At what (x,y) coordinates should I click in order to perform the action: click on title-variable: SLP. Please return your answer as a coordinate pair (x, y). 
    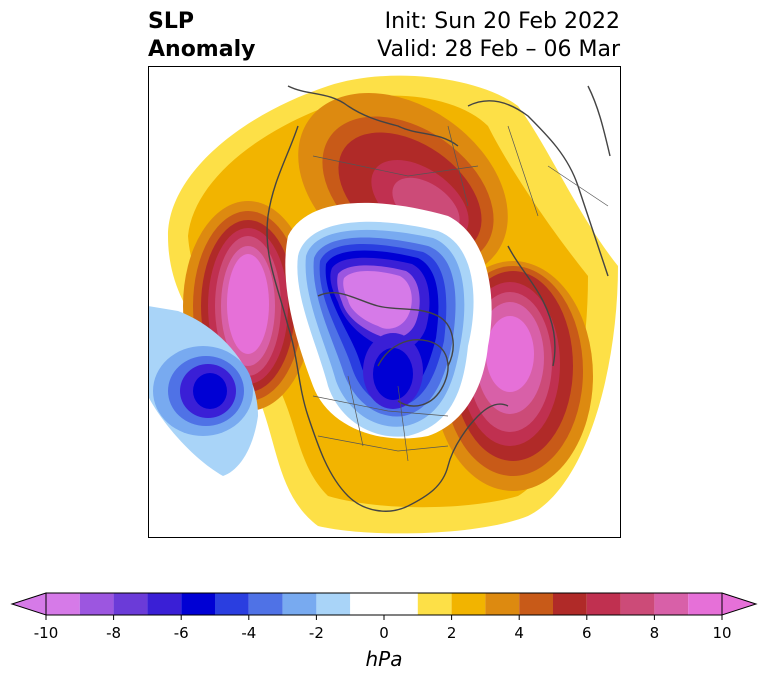
    Looking at the image, I should click on (171, 21).